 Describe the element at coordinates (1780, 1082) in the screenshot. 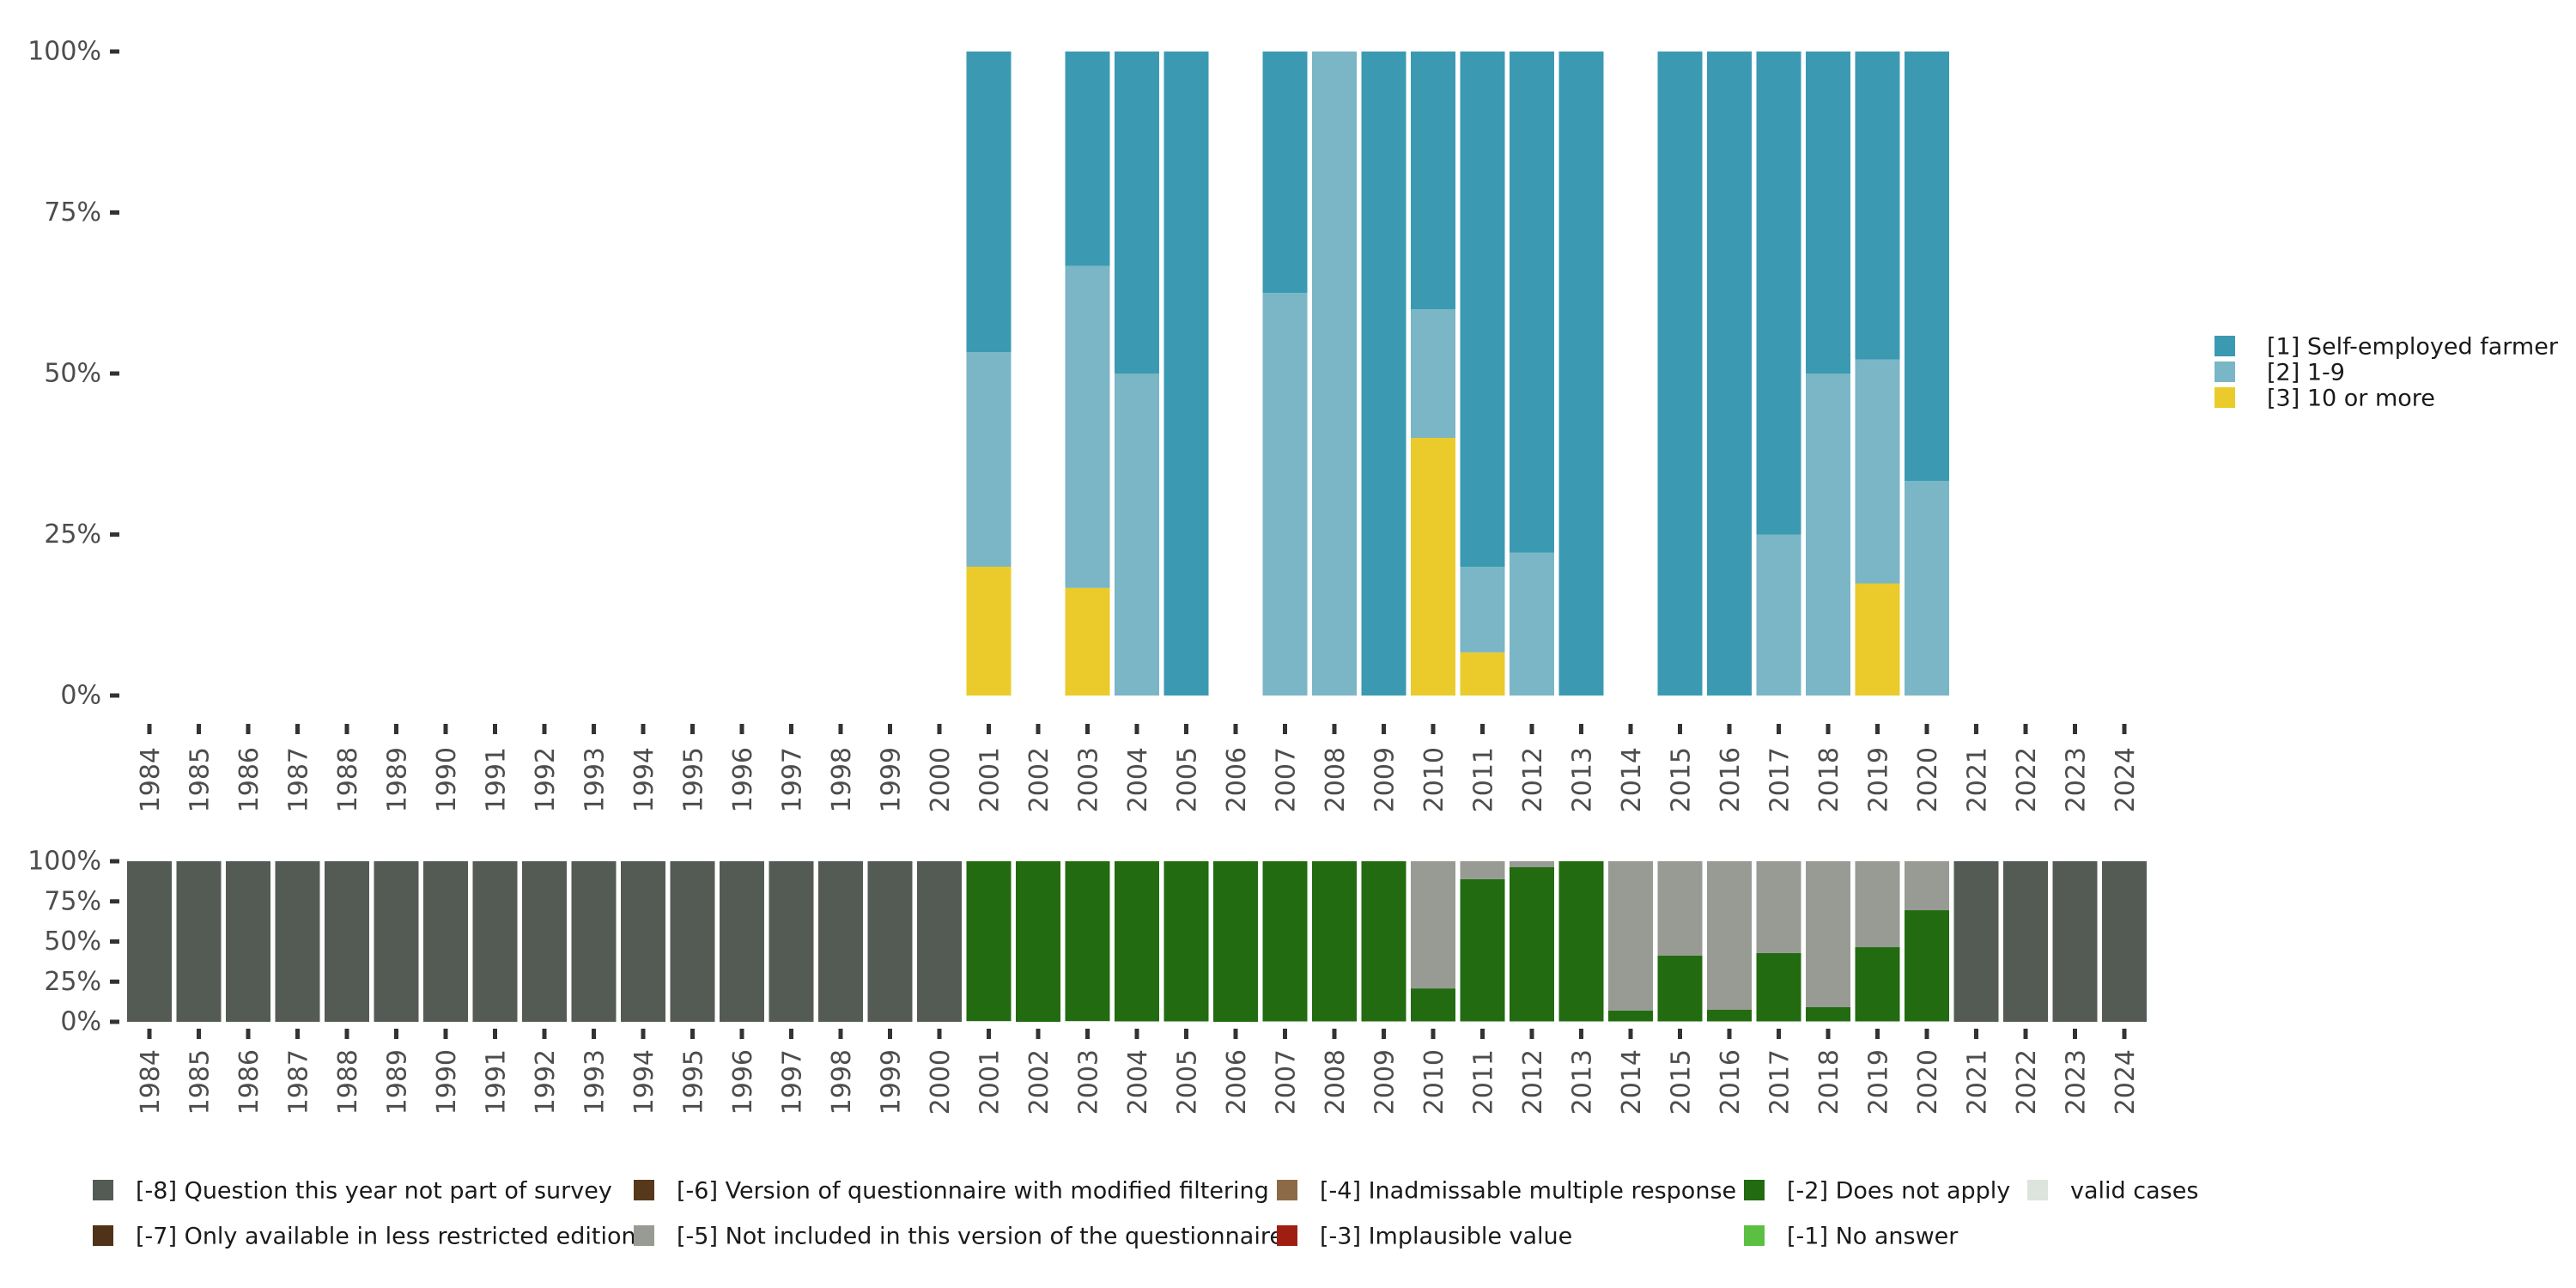

I see `x-tick-label: 2017` at that location.